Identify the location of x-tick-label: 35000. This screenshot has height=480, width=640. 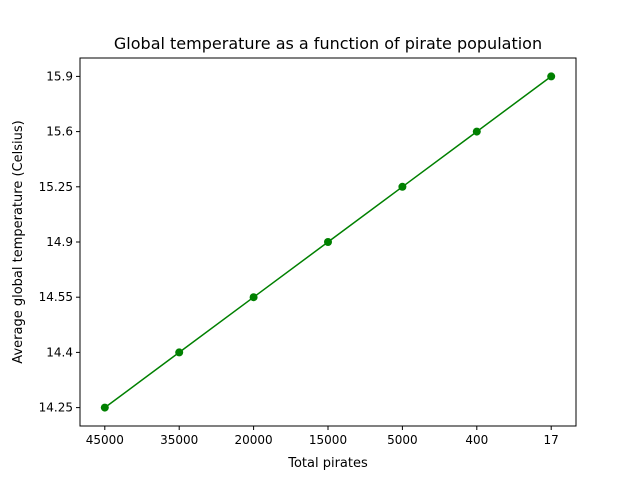
(179, 440).